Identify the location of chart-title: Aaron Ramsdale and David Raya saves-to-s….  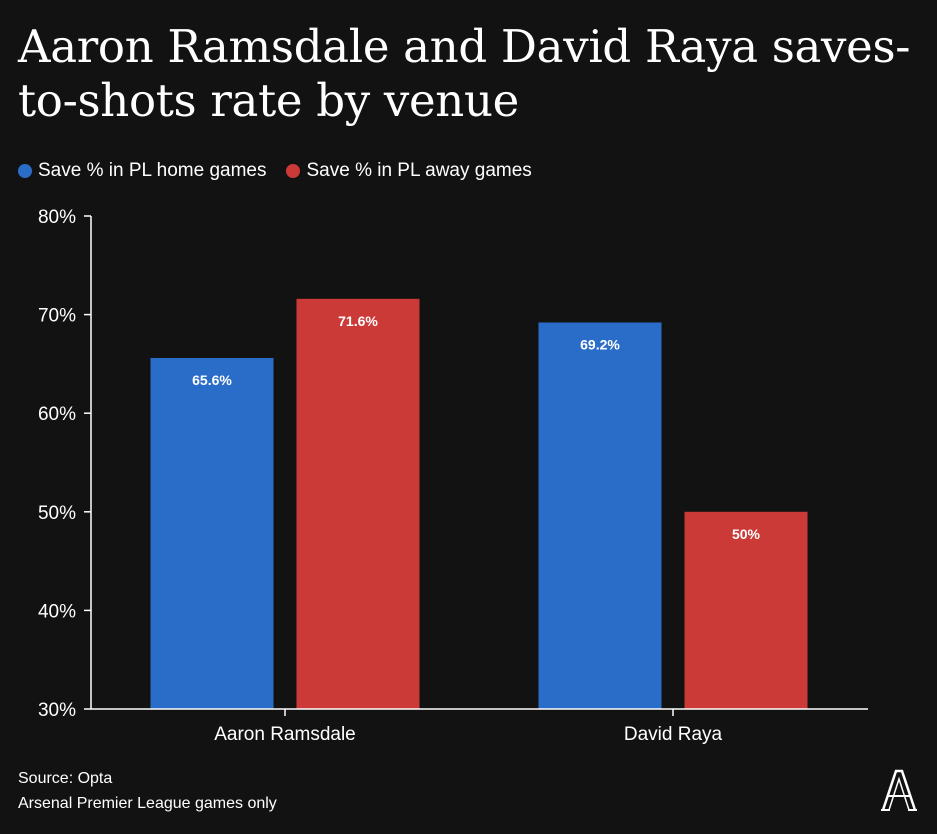
(464, 73).